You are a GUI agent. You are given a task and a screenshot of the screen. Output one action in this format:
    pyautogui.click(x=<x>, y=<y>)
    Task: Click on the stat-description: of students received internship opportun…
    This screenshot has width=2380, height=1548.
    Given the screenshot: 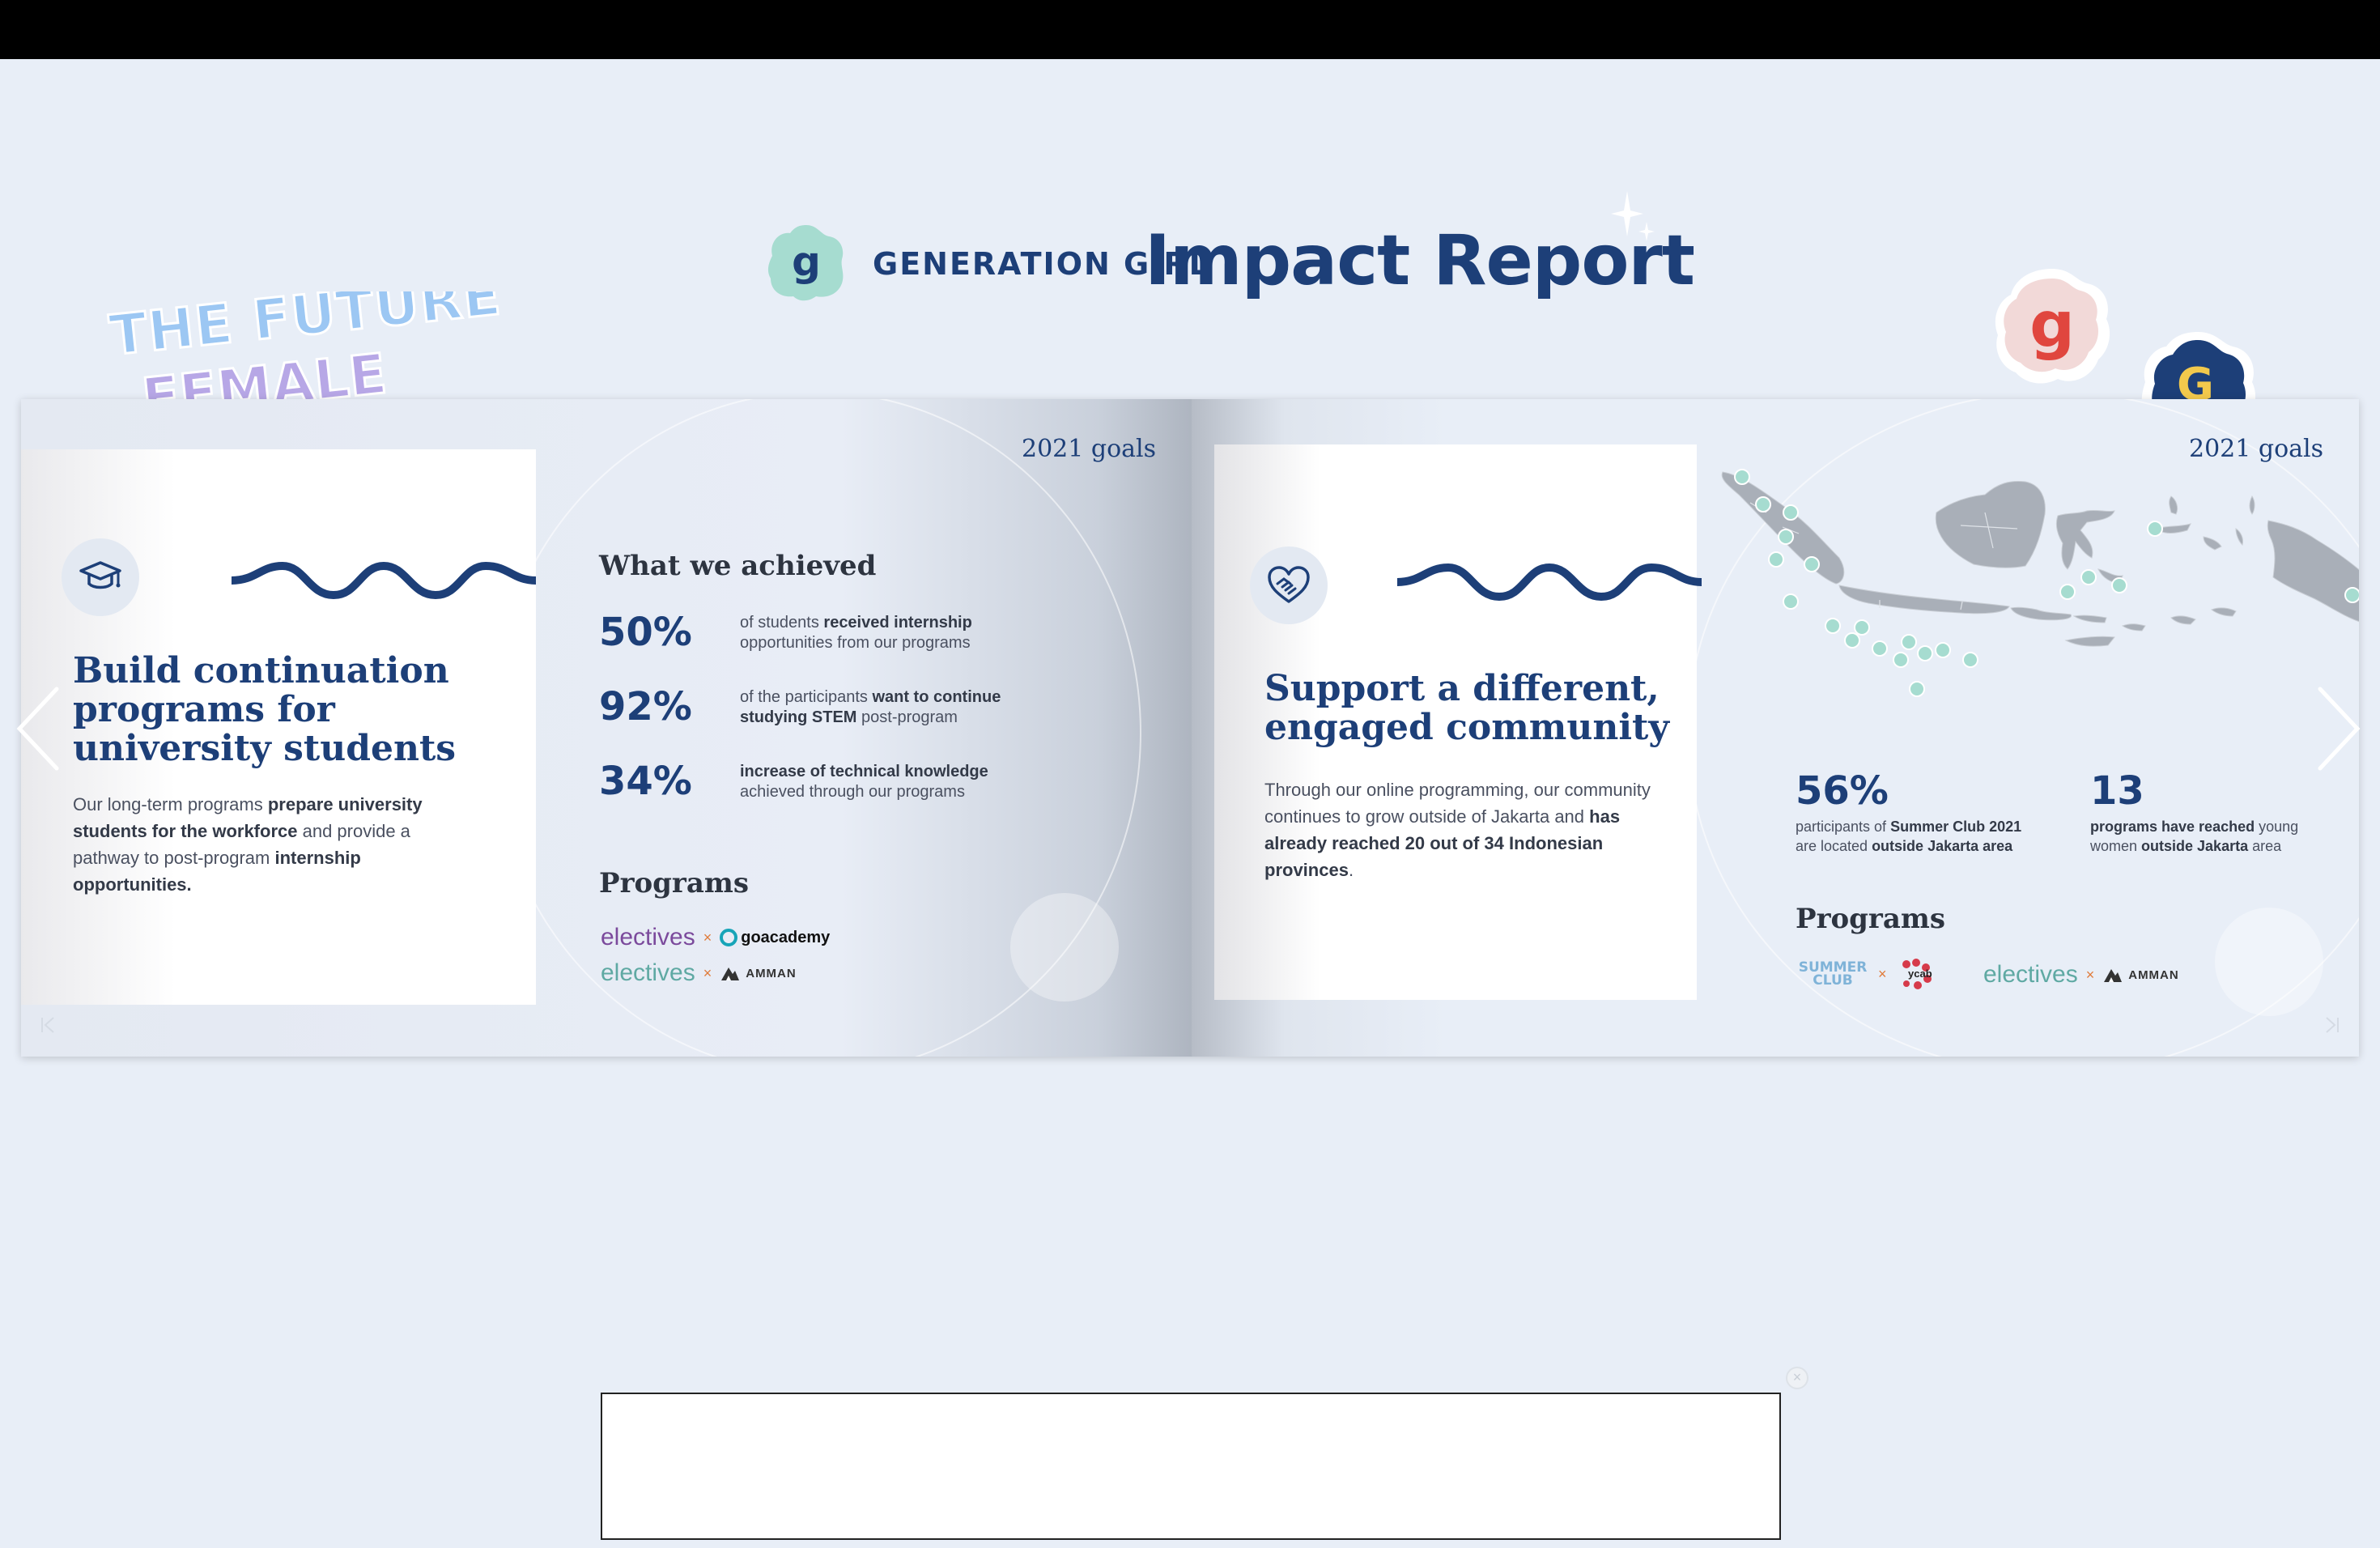 What is the action you would take?
    pyautogui.click(x=856, y=633)
    